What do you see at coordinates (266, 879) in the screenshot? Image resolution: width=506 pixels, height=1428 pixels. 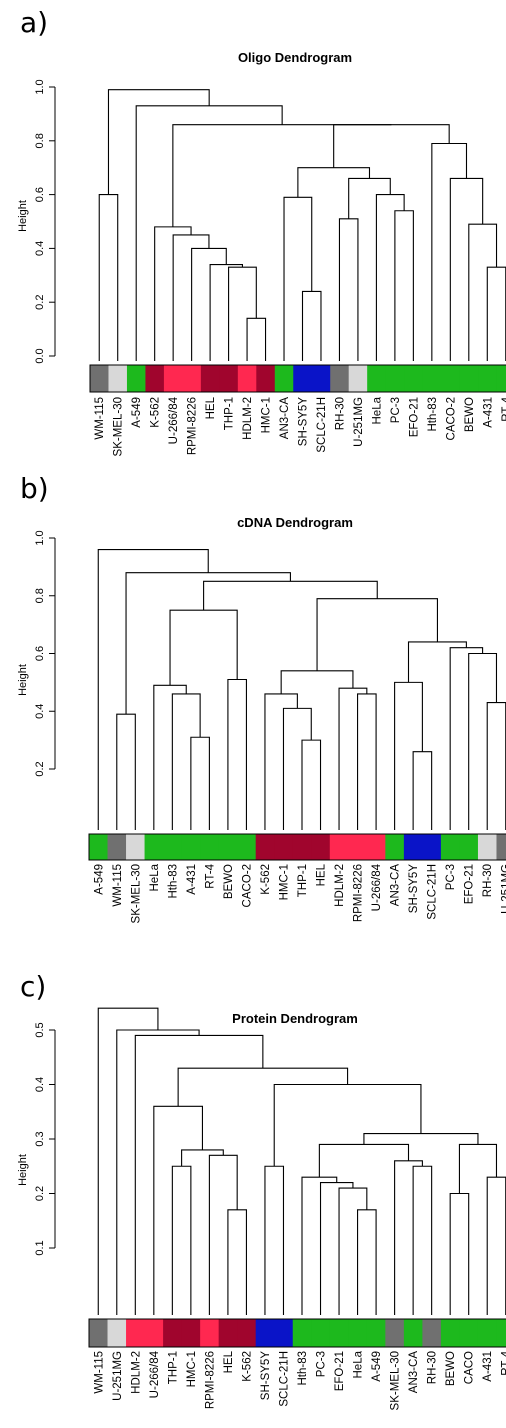 I see `leaf-label: K-562` at bounding box center [266, 879].